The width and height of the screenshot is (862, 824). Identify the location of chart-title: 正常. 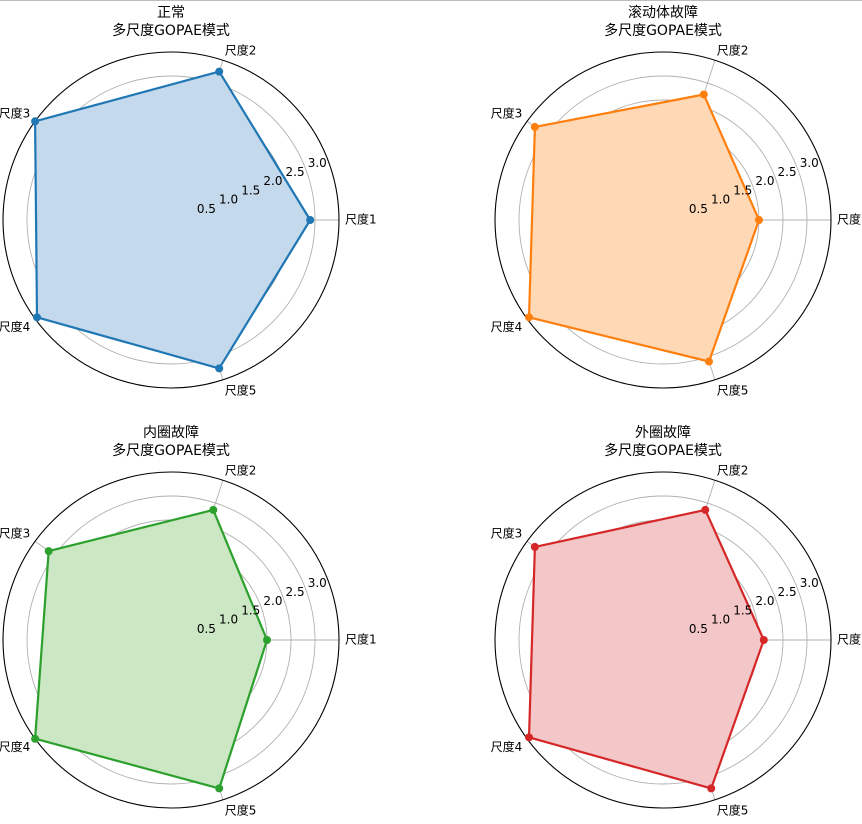
(171, 13).